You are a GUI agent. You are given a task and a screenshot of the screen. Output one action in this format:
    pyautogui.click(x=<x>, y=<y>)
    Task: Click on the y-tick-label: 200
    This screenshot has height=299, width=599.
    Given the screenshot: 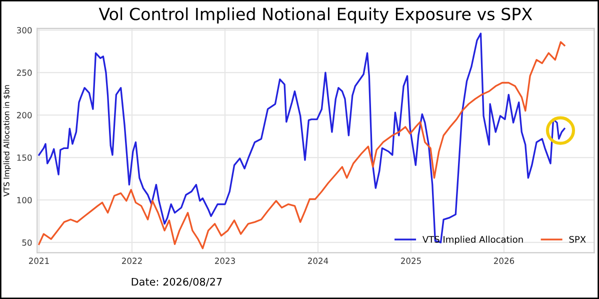 What is the action you would take?
    pyautogui.click(x=24, y=115)
    